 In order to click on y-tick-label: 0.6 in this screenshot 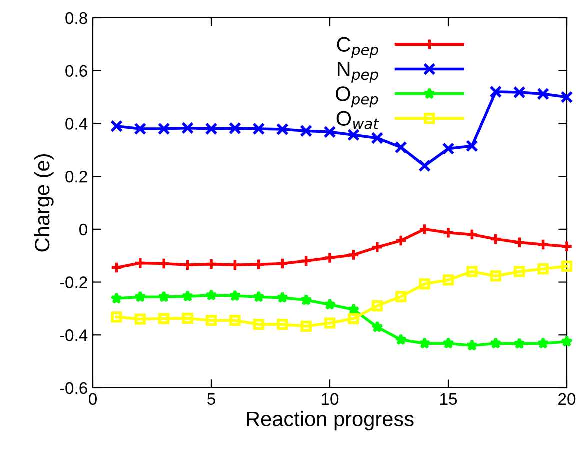, I will do `click(77, 71)`.